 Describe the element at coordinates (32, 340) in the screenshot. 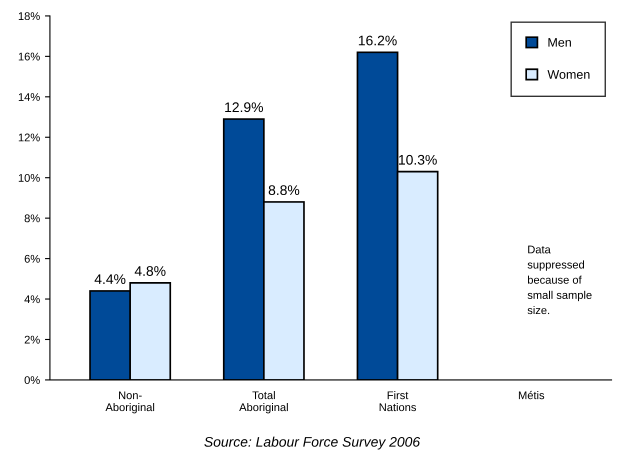

I see `y-tick-label: 2%` at that location.